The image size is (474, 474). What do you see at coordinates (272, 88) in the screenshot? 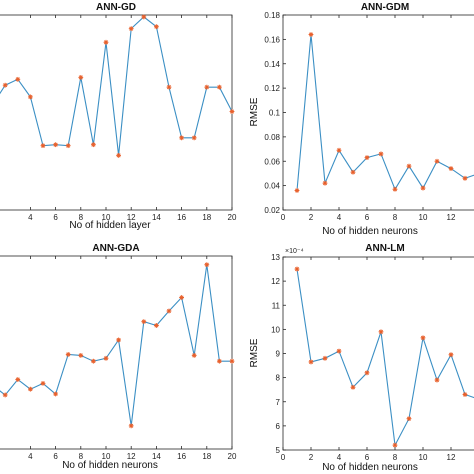
I see `ann-gdm-ytick-label: 0.12` at bounding box center [272, 88].